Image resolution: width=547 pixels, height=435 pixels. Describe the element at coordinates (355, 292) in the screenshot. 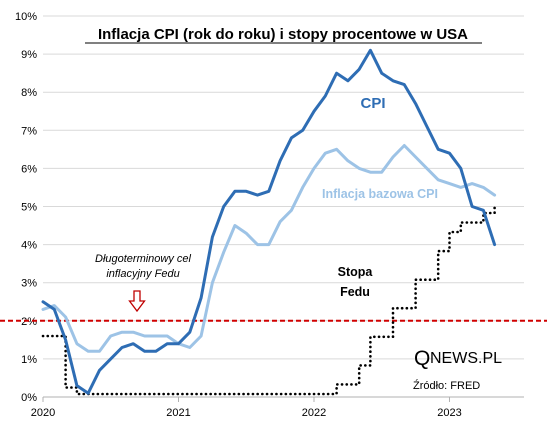

I see `fed-series-label-line2: Fedu` at that location.